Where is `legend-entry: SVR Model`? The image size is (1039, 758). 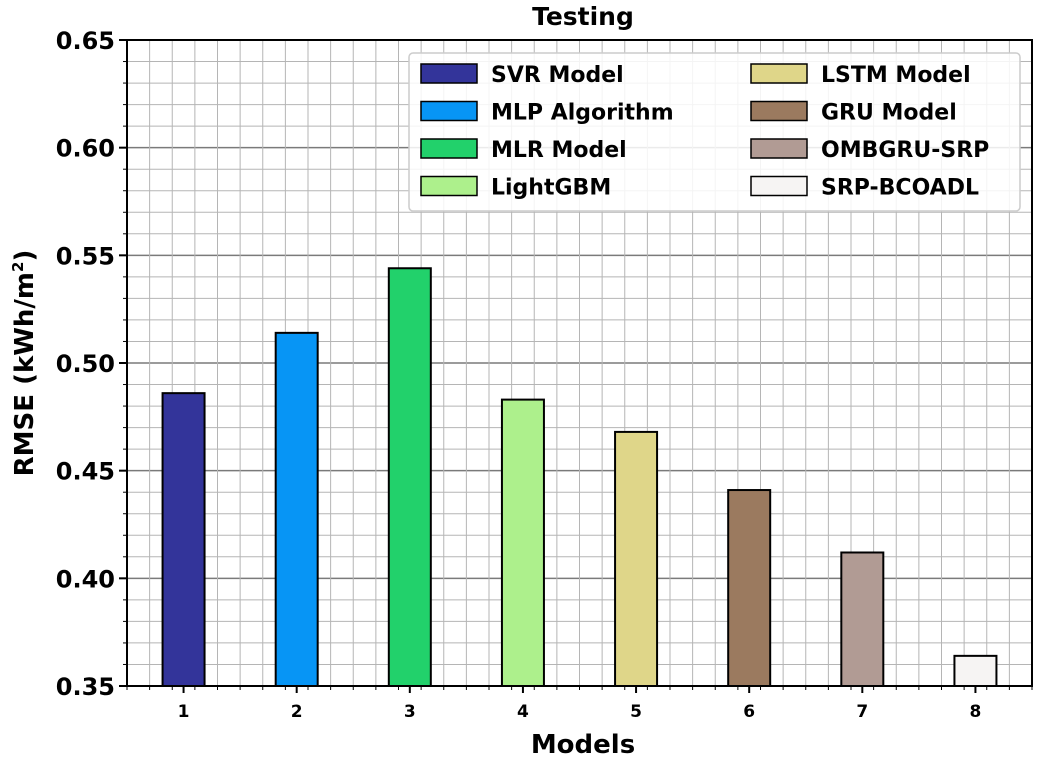
legend-entry: SVR Model is located at coordinates (557, 75).